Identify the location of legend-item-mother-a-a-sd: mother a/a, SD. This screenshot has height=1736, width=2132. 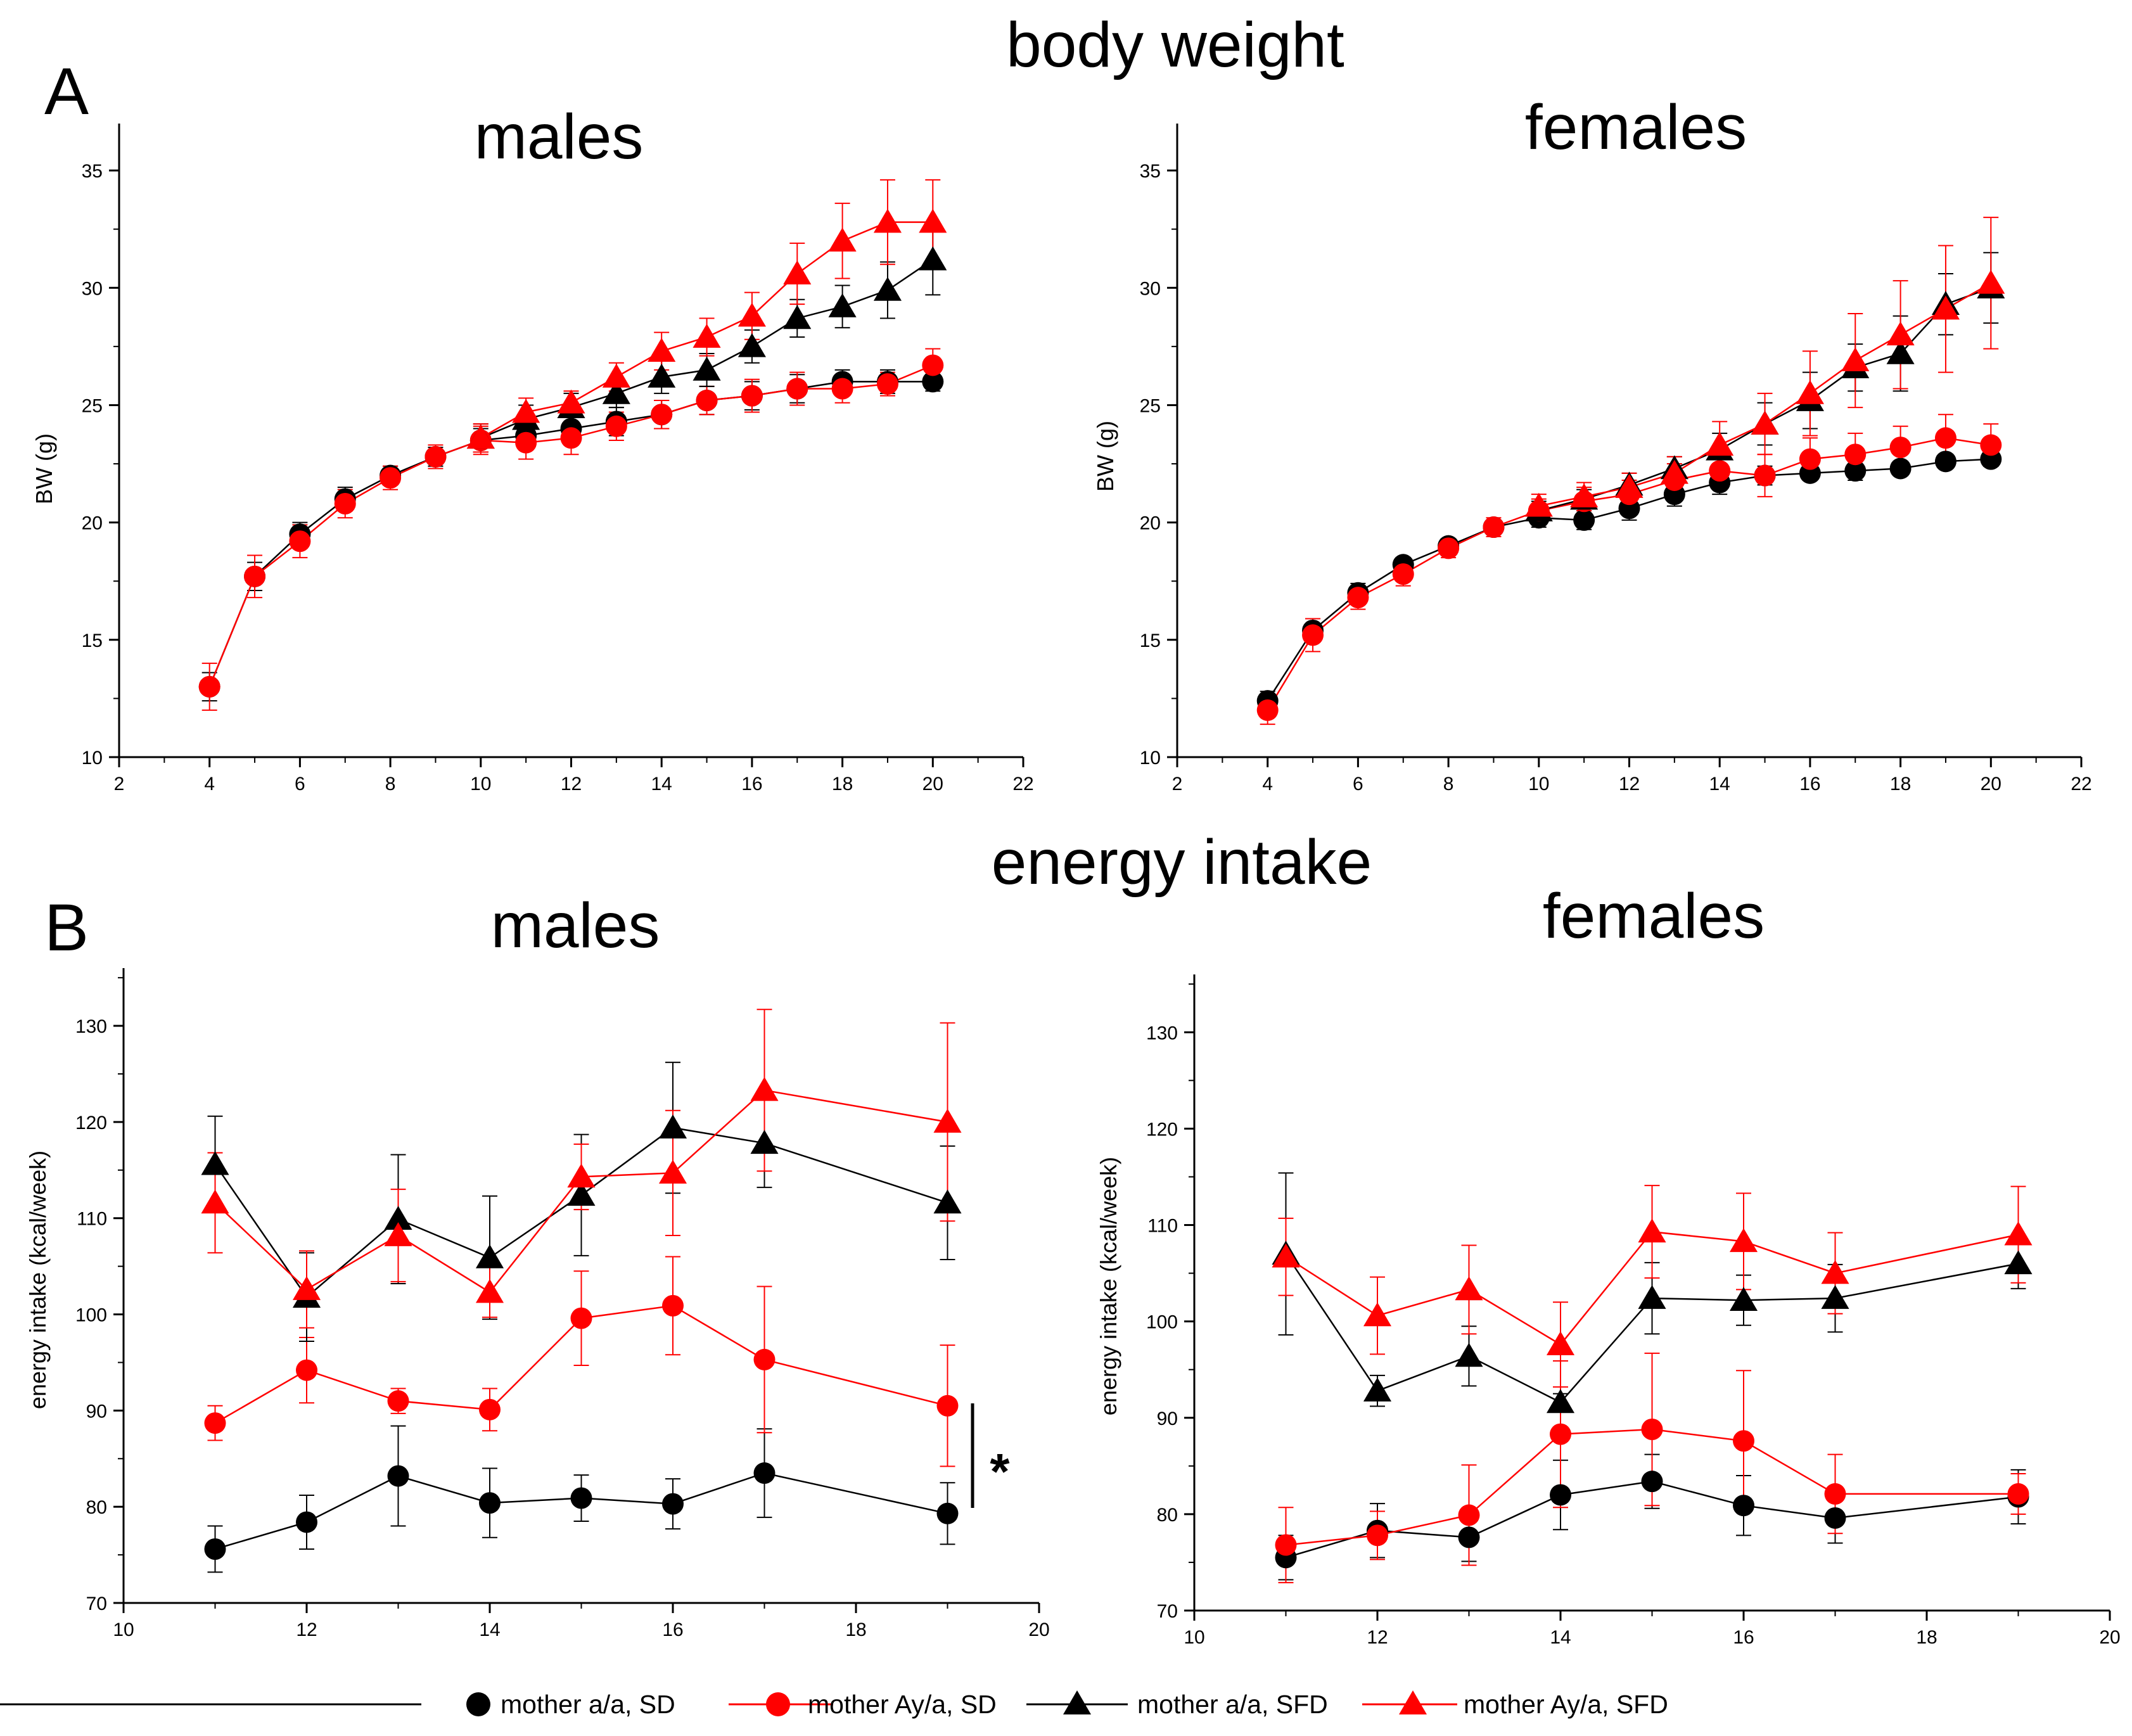
(337, 1704).